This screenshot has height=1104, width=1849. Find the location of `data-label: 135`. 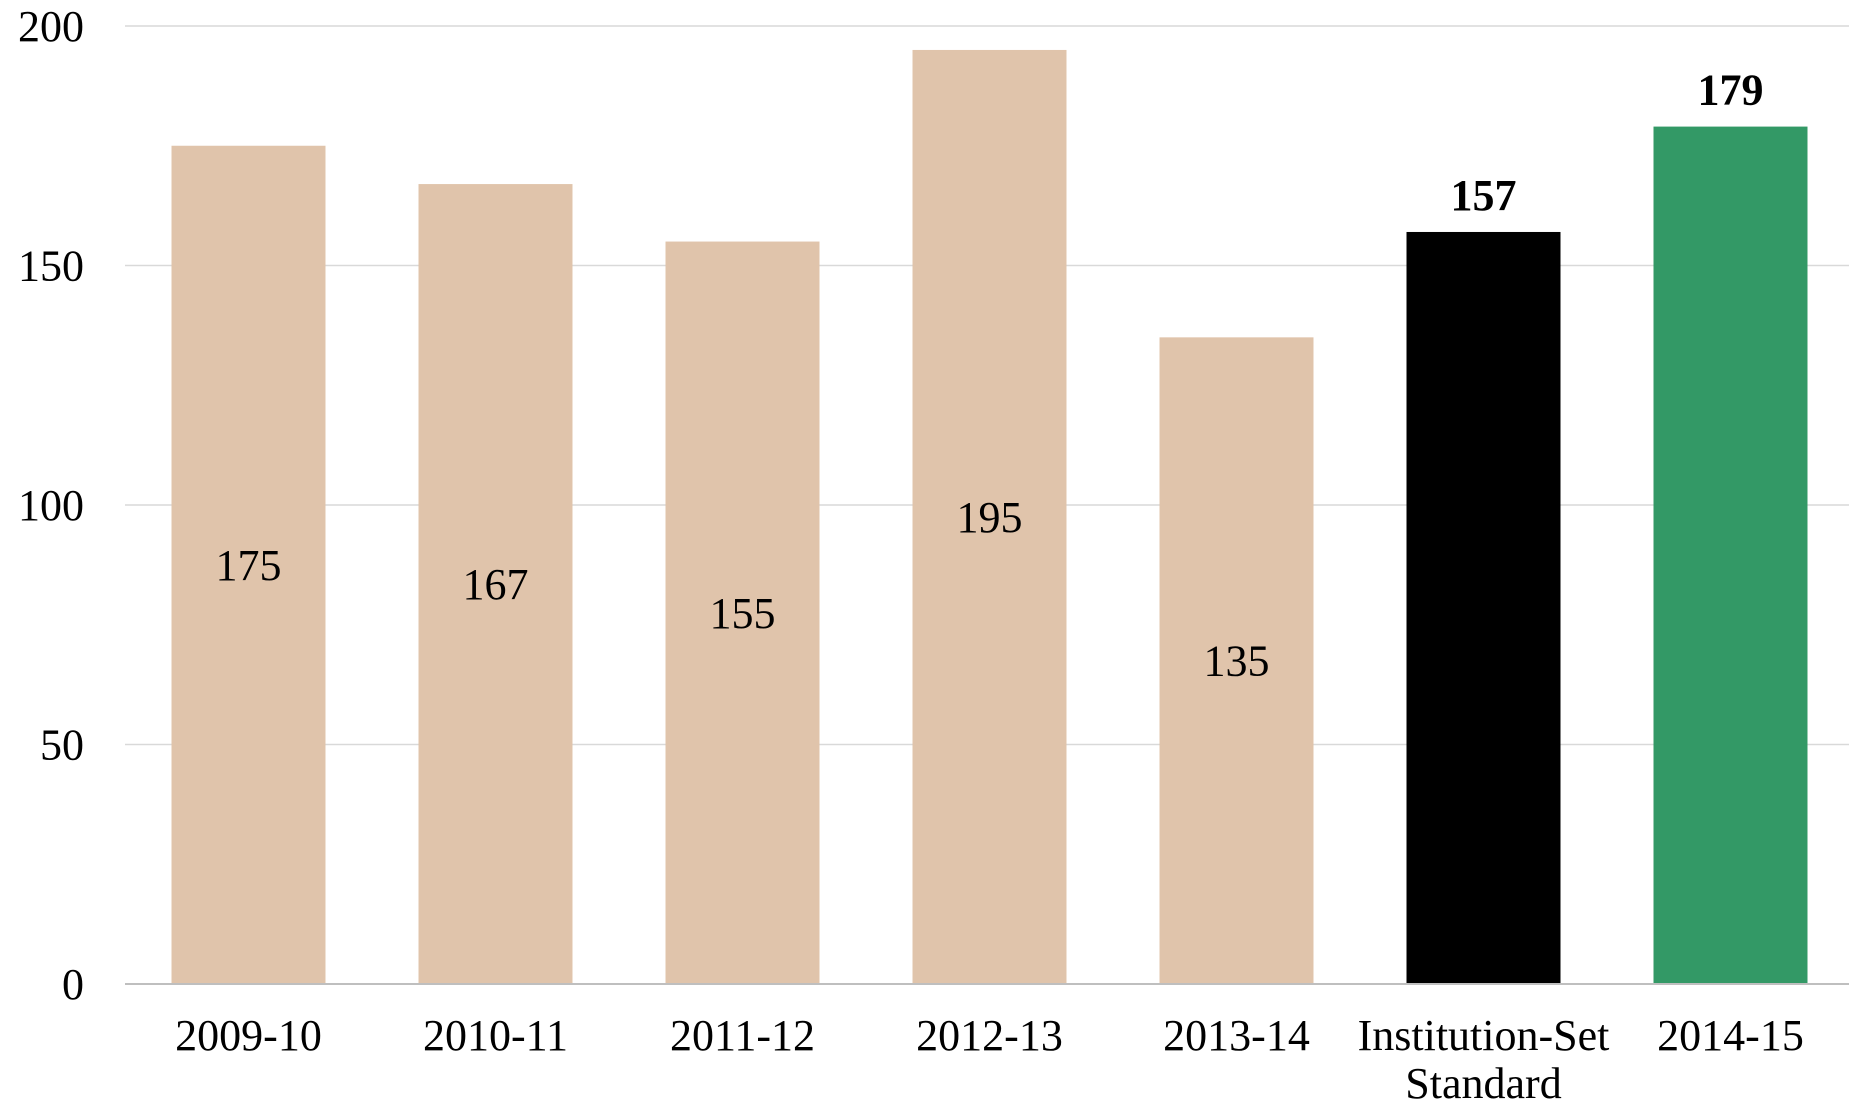

data-label: 135 is located at coordinates (1237, 661).